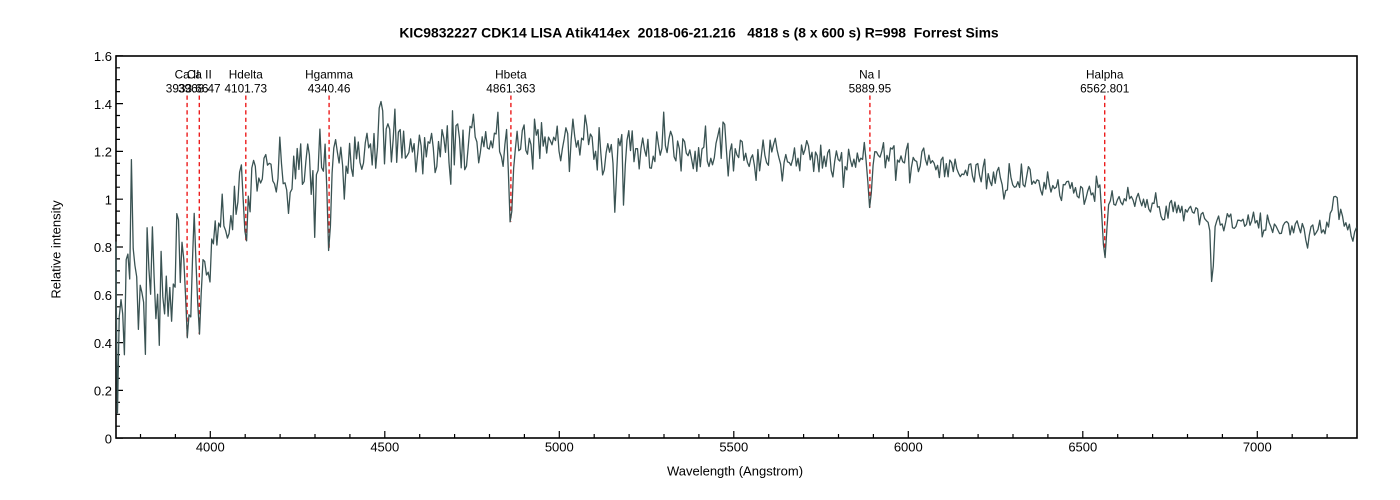  I want to click on svg-text: 4340.46, so click(329, 89).